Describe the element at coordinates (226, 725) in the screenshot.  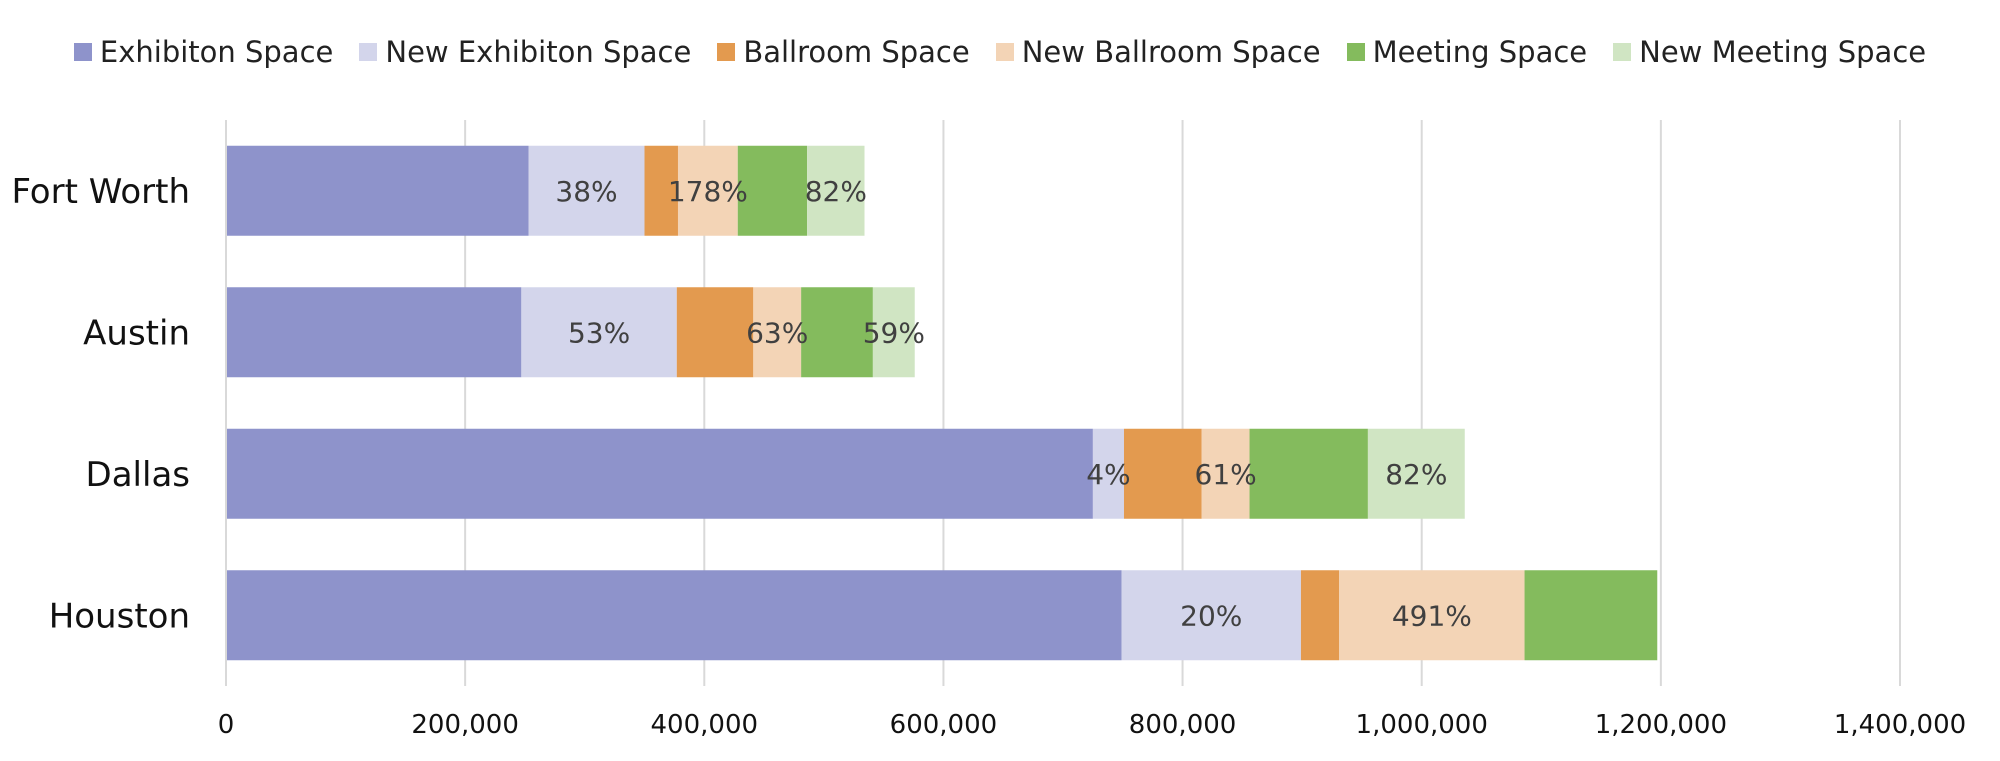
I see `x-tick-label: 0` at that location.